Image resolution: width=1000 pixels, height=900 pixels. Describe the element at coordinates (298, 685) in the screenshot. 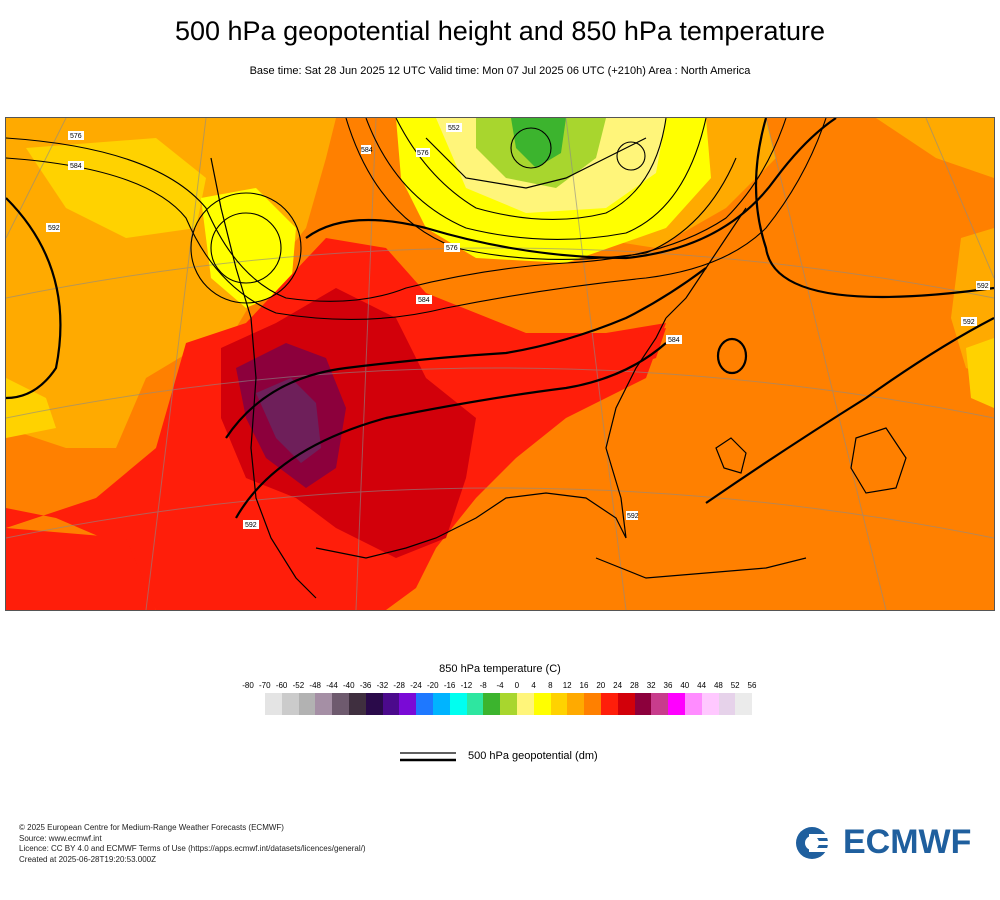

I see `legend-tick-label: -52` at that location.